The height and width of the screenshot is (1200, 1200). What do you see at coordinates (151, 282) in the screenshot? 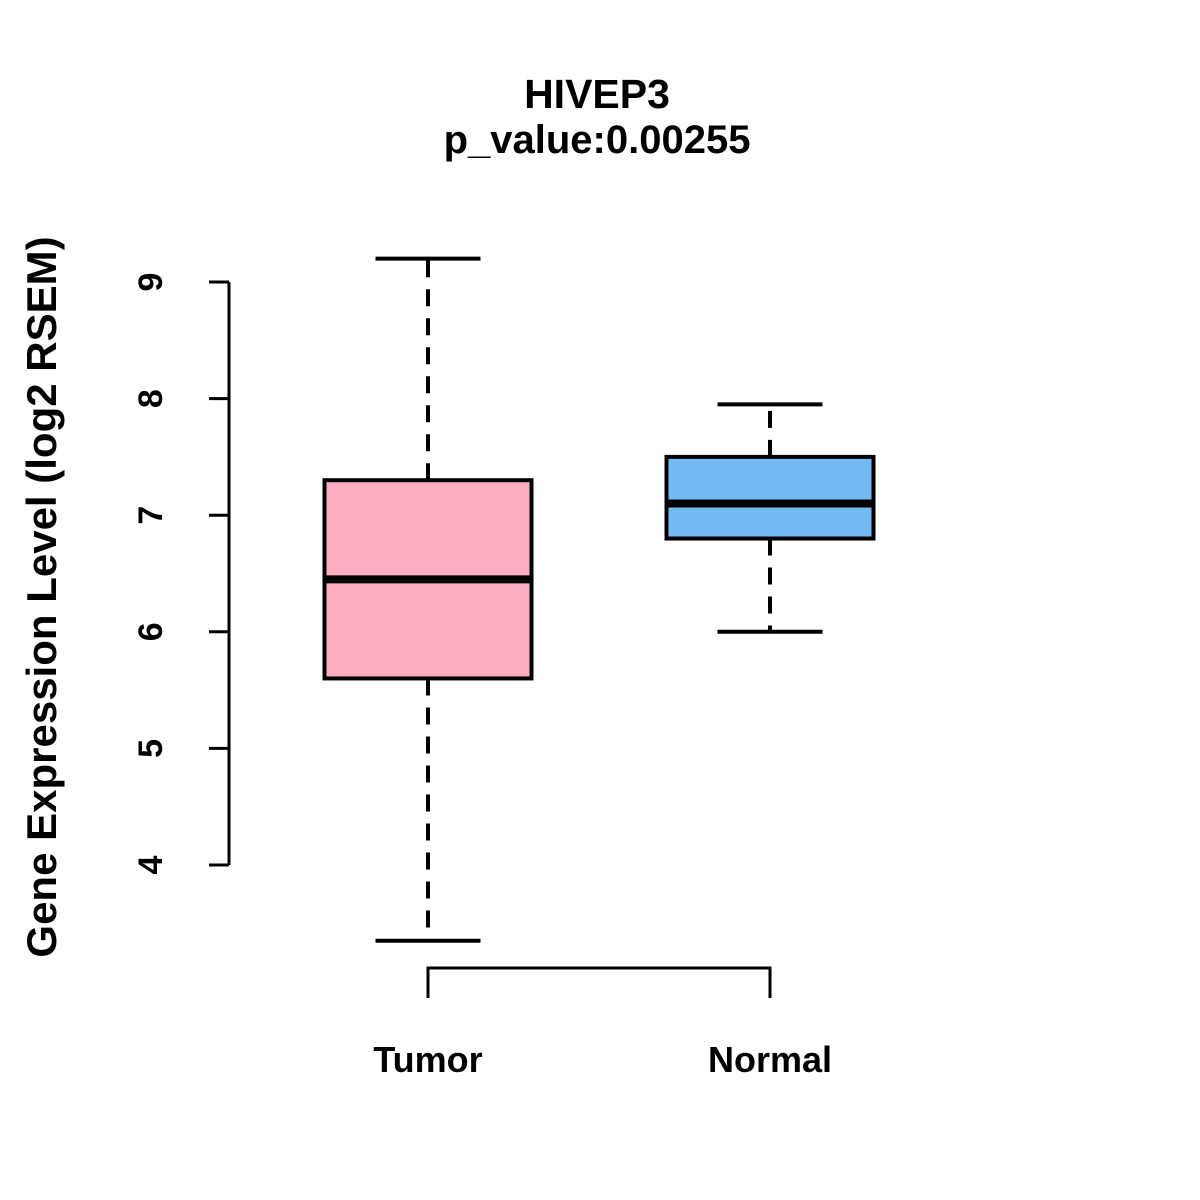
I see `y-tick-label-9: 9` at bounding box center [151, 282].